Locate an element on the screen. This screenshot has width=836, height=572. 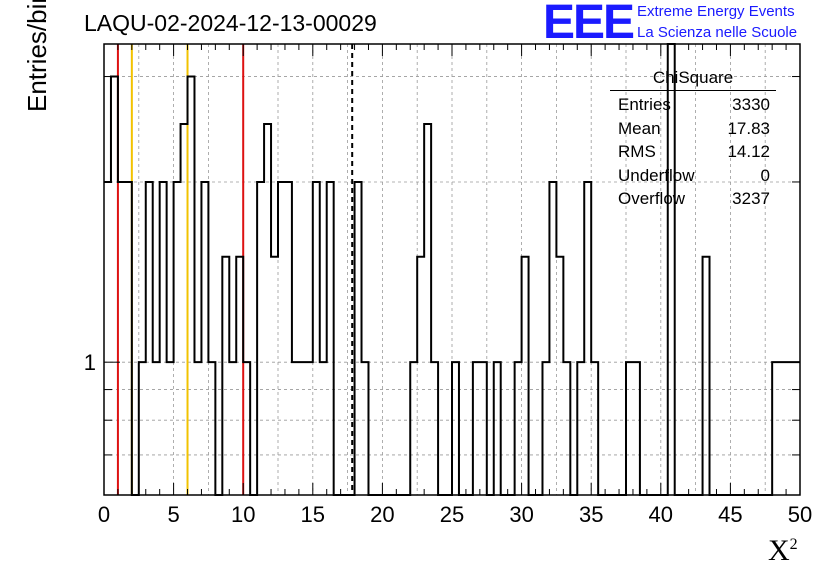
stats-value: 3330 is located at coordinates (751, 104).